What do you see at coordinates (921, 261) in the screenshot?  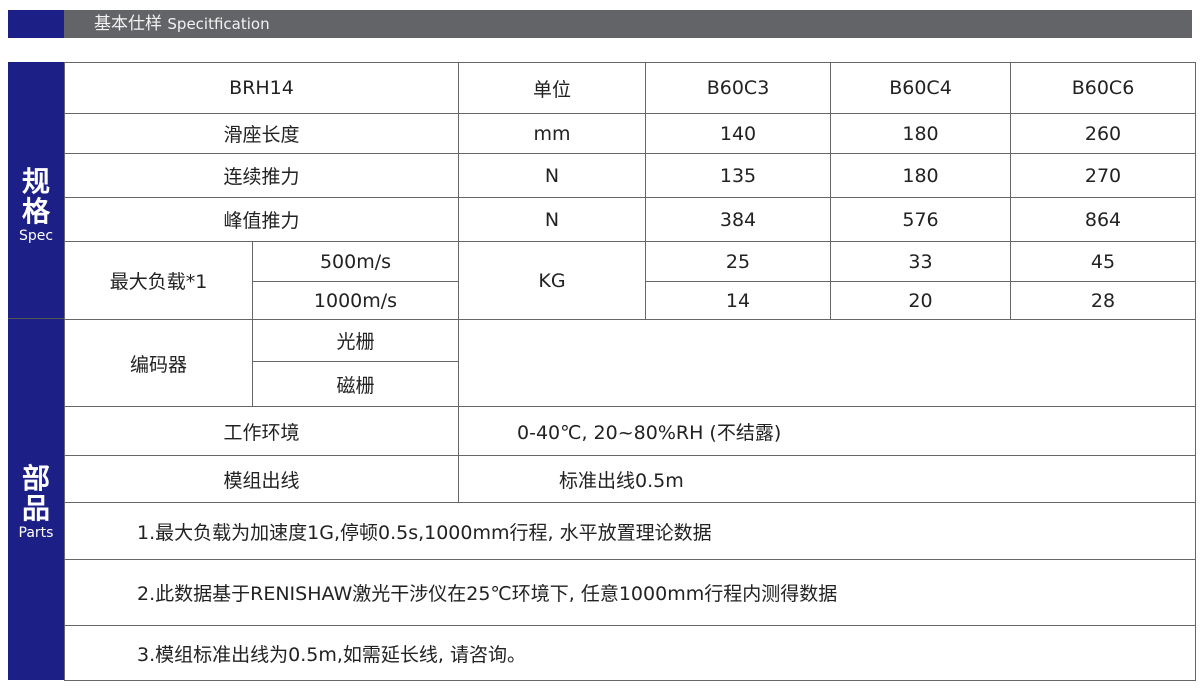 I see `cell: 33` at bounding box center [921, 261].